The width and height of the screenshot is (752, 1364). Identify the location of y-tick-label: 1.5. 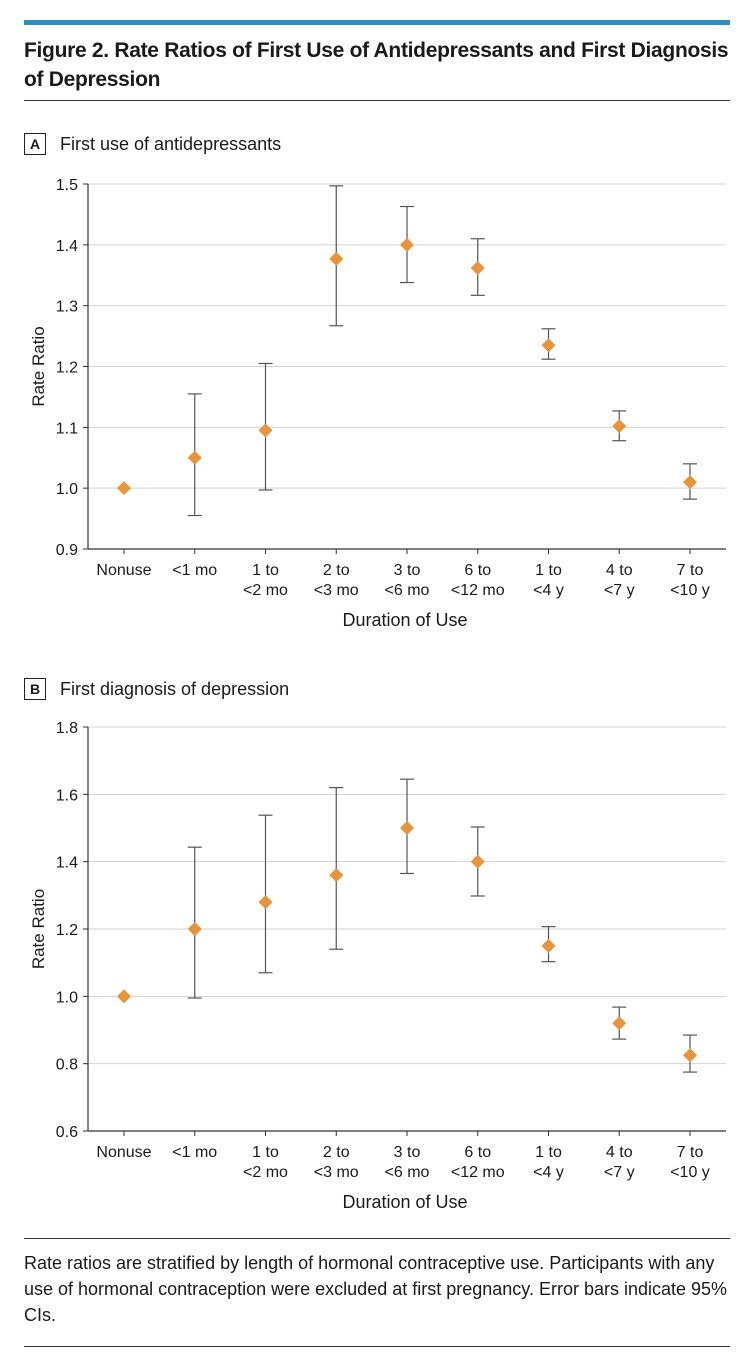
(67, 185).